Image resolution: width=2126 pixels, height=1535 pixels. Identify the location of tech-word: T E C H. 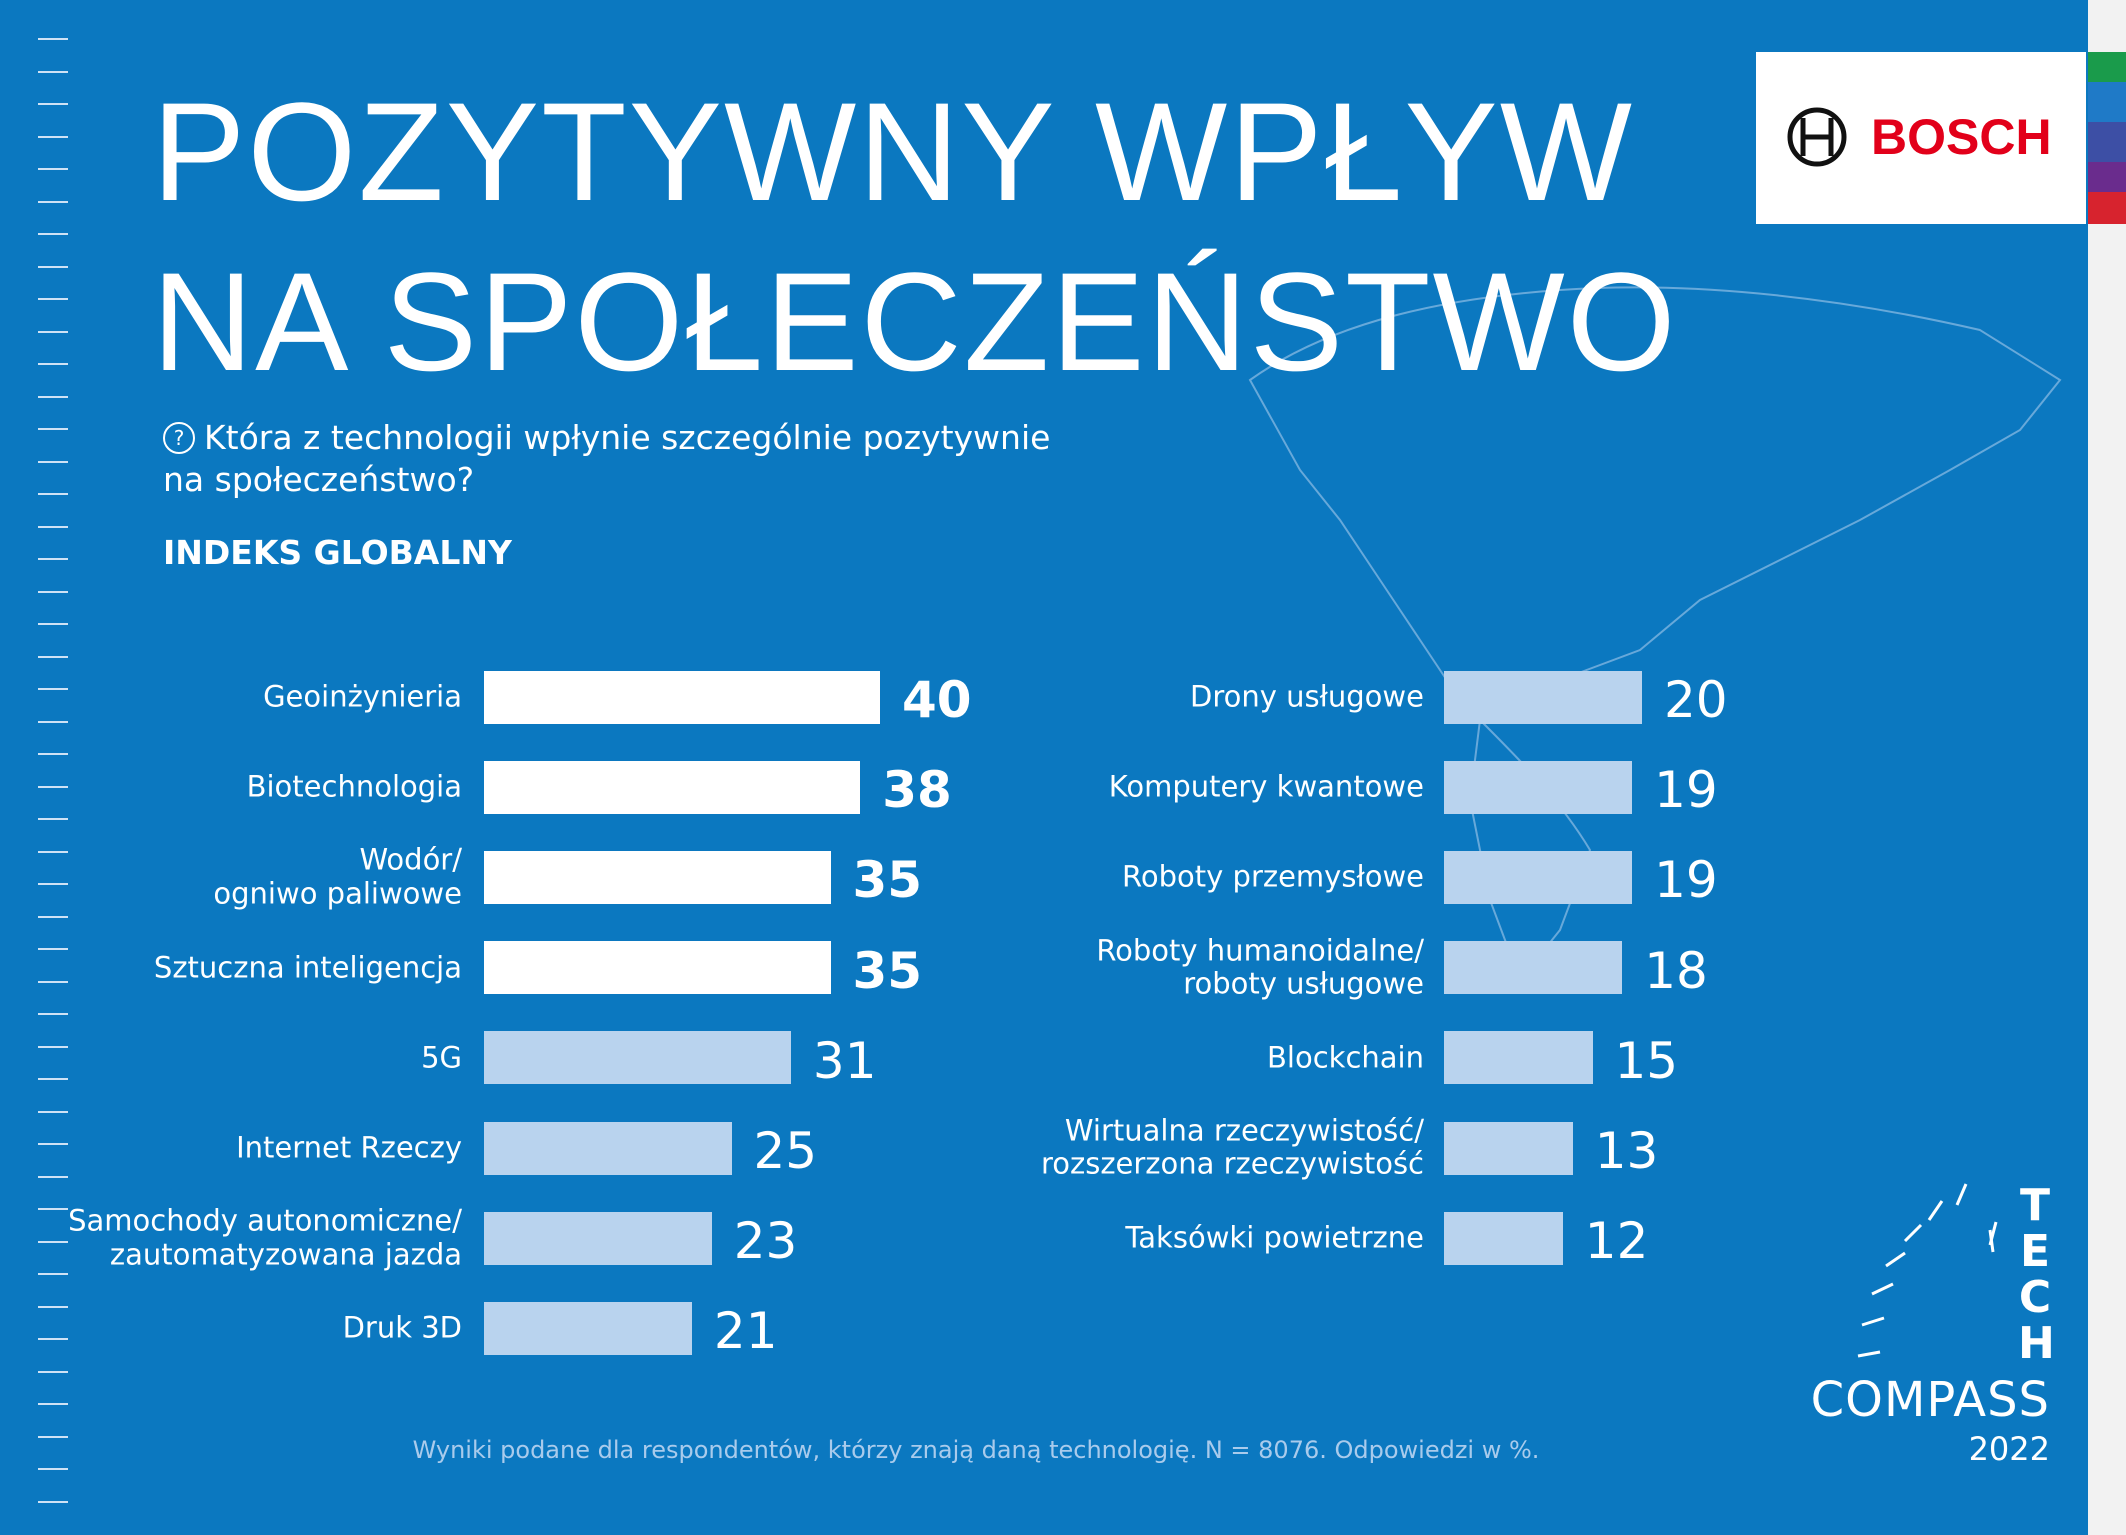
(2036, 1274).